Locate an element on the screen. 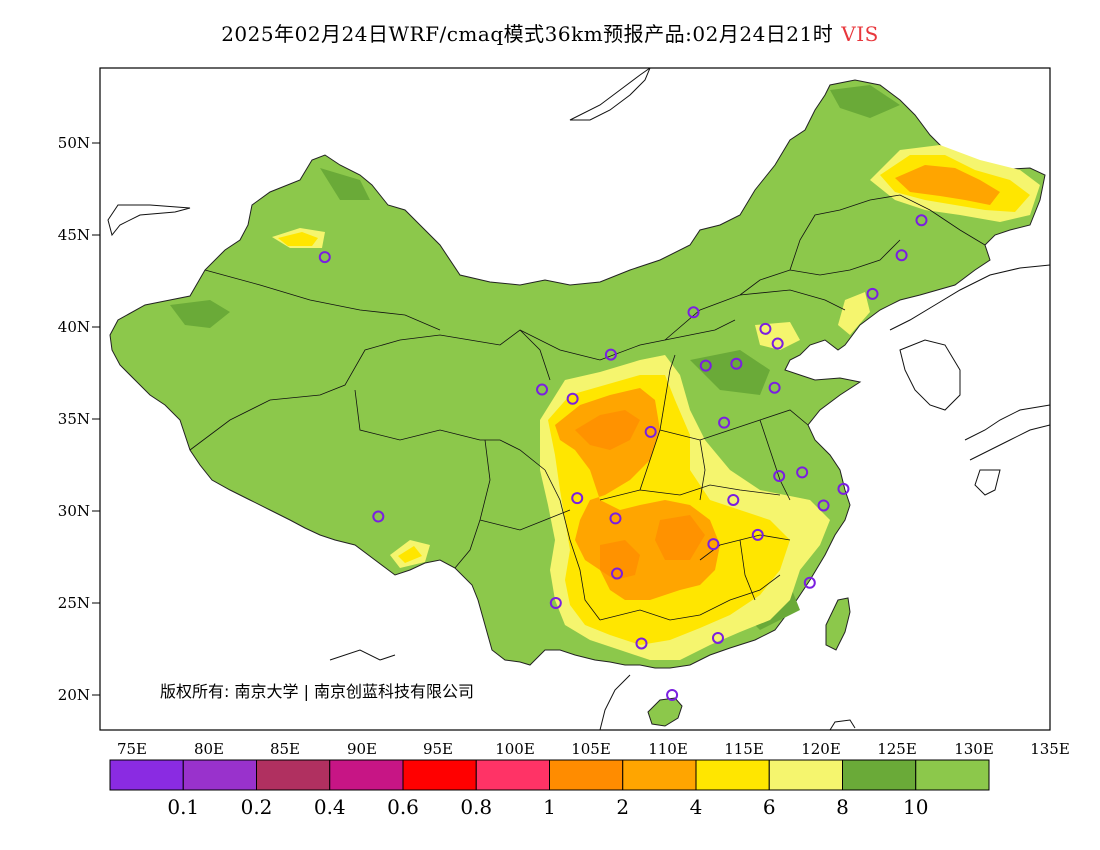 Image resolution: width=1100 pixels, height=850 pixels. lon-tick-label: 110E is located at coordinates (668, 749).